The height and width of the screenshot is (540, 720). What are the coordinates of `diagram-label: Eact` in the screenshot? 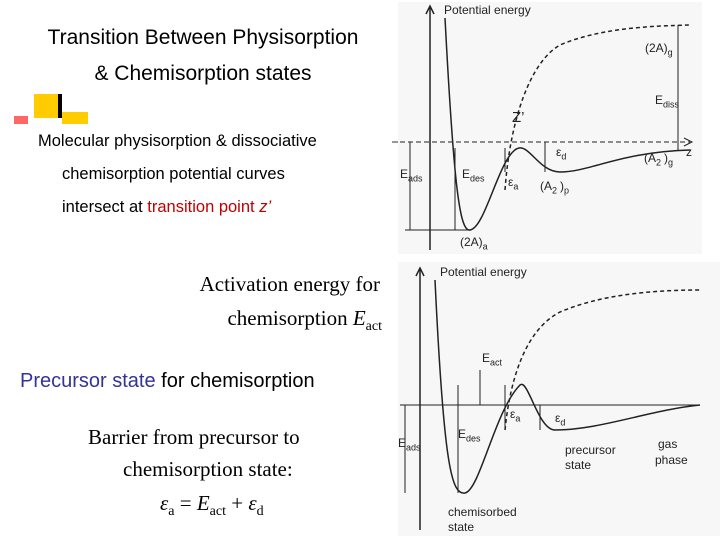 It's located at (492, 359).